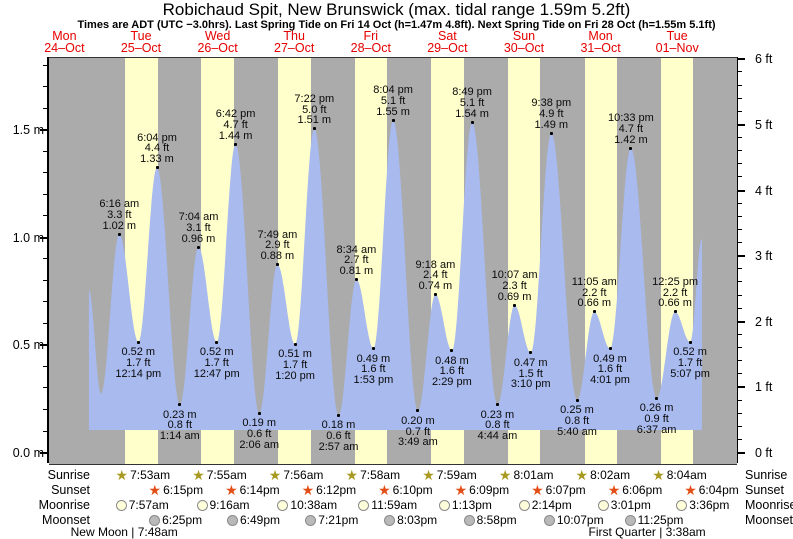  What do you see at coordinates (252, 490) in the screenshot?
I see `sunset-marker: ★ 6:14pm` at bounding box center [252, 490].